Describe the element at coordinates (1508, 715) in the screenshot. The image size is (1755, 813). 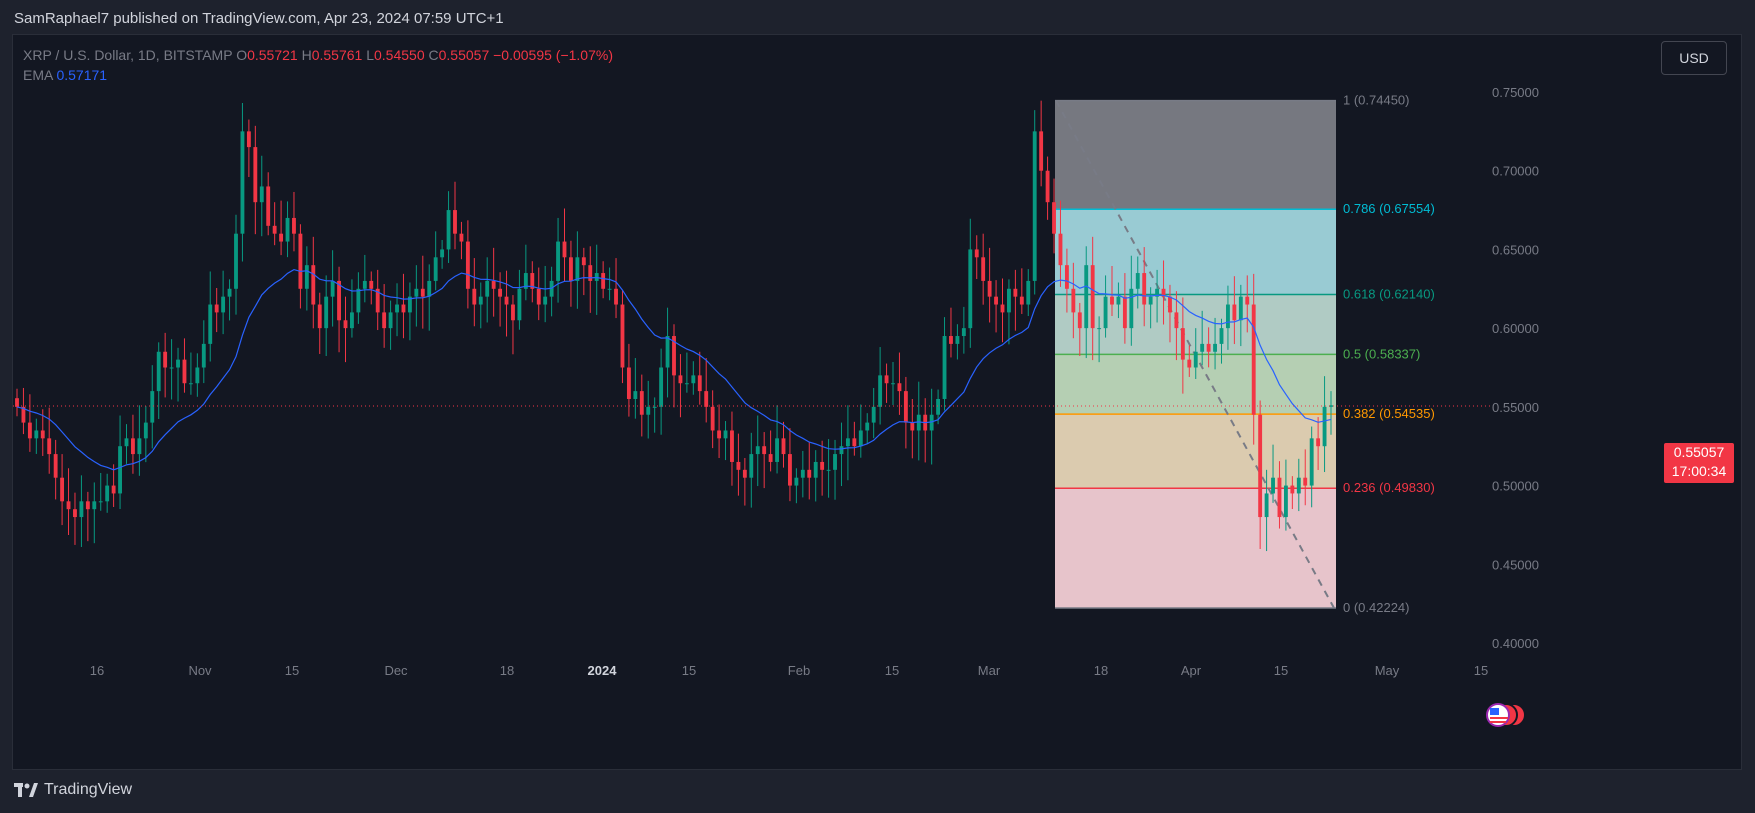
I see `us-flag-event-icon` at that location.